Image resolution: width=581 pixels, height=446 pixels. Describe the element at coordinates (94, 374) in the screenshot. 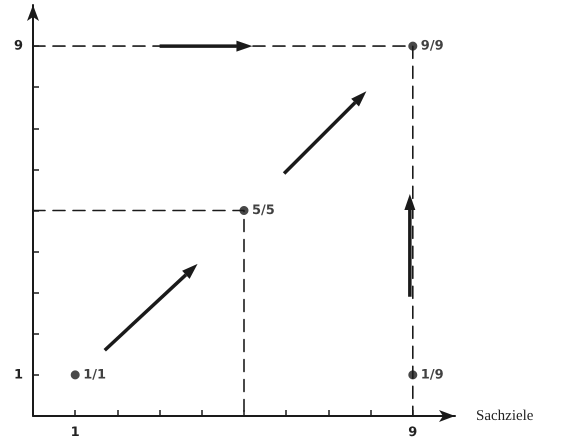

I see `annotation: 1/1` at that location.